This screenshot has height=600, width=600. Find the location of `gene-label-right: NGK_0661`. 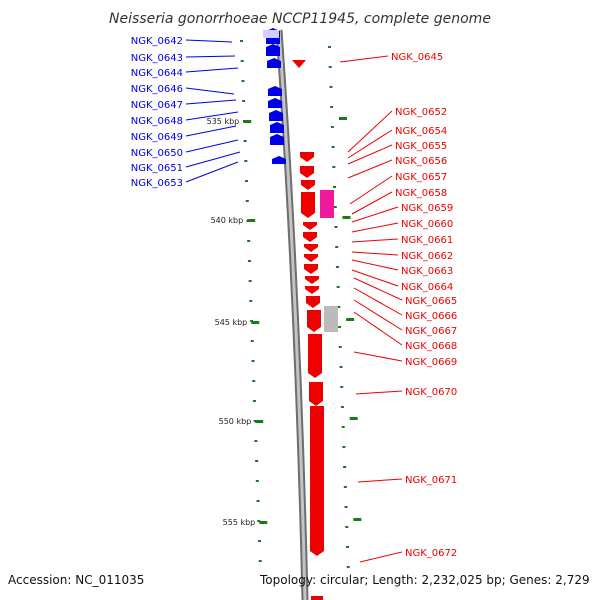

gene-label-right: NGK_0661 is located at coordinates (427, 240).